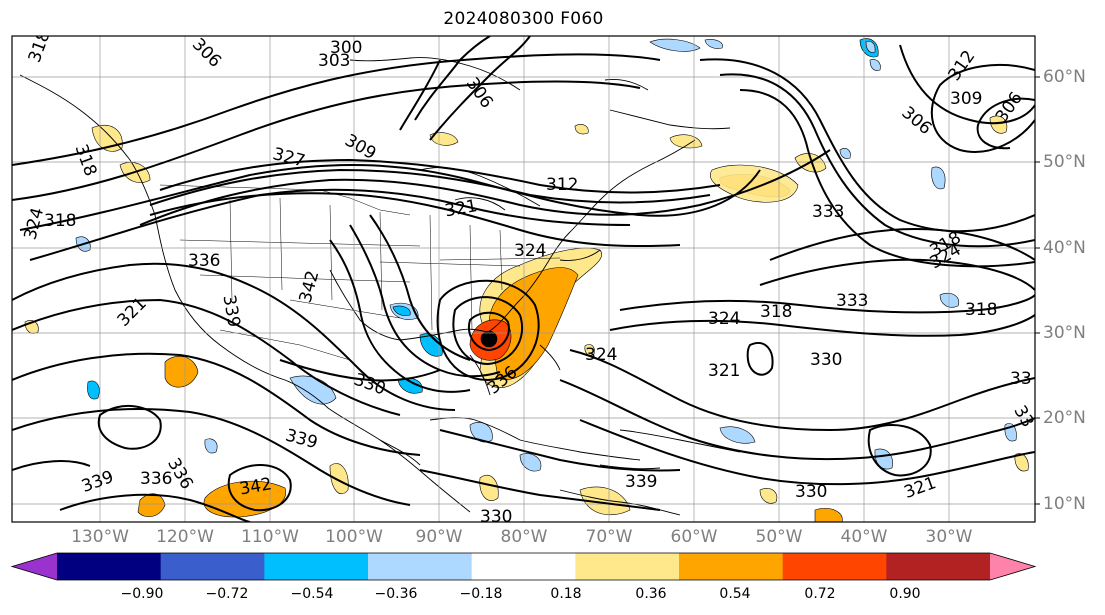 This screenshot has width=1105, height=615. What do you see at coordinates (1064, 333) in the screenshot?
I see `lat-label: 30°N` at bounding box center [1064, 333].